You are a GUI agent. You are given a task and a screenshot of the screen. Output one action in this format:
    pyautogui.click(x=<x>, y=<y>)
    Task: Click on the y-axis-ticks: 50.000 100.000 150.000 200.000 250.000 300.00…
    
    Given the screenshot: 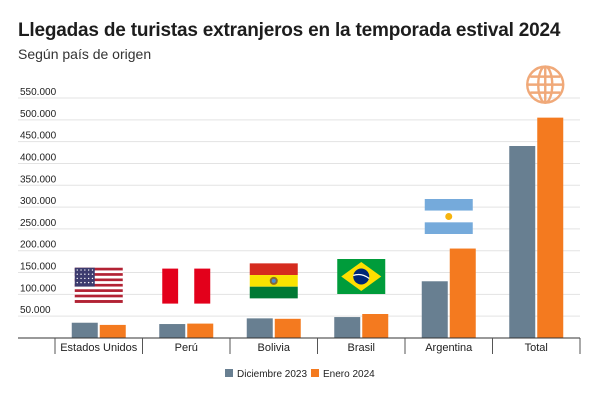 What is the action you would take?
    pyautogui.click(x=38, y=201)
    